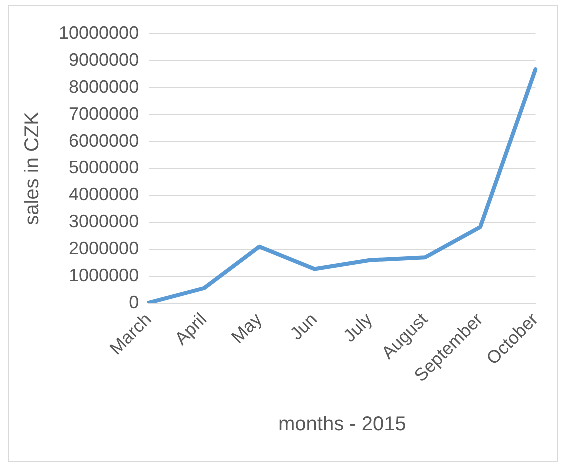 The image size is (564, 468). Describe the element at coordinates (104, 140) in the screenshot. I see `y-tick-label: 6000000` at that location.